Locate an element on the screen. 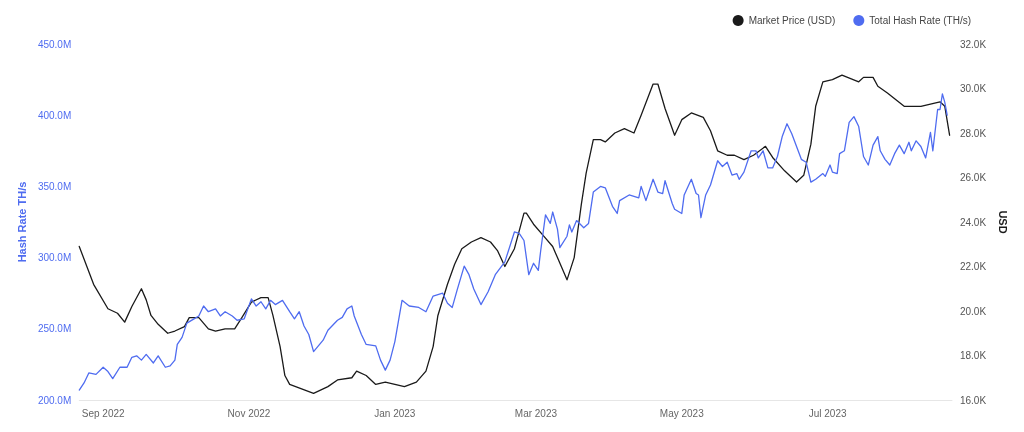  y-tick-label: 300.0M is located at coordinates (54, 258).